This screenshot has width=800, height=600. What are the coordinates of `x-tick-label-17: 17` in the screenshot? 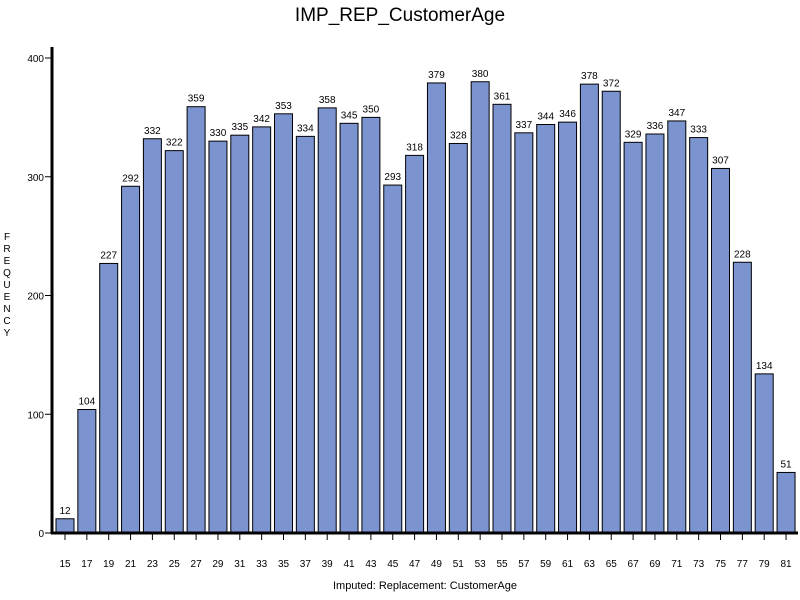 It's located at (87, 564).